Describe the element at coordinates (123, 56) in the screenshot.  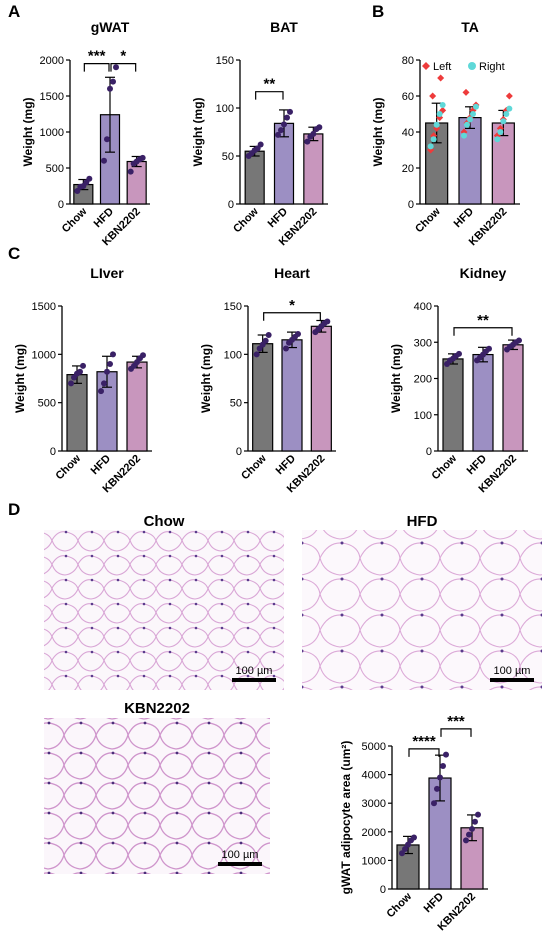
I see `significance-label: *` at that location.